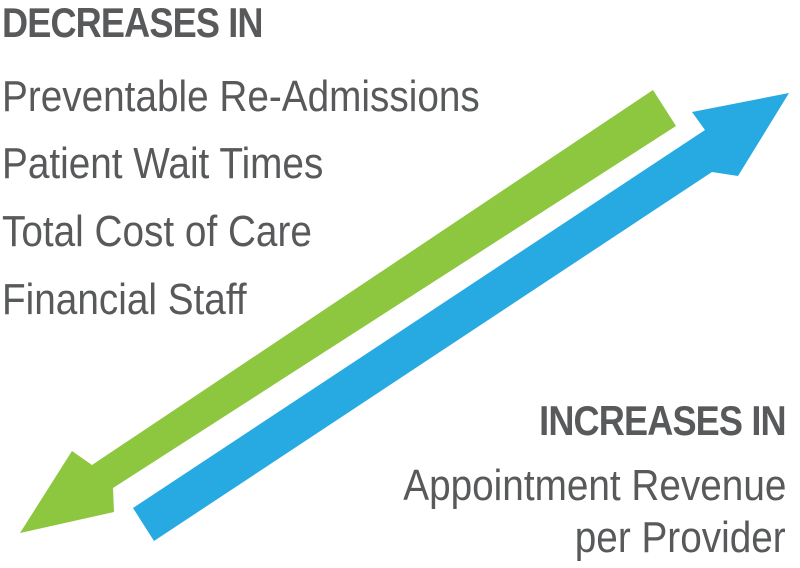  Describe the element at coordinates (241, 96) in the screenshot. I see `decrease-item-readmissions: Preventable Re-Admissions` at that location.